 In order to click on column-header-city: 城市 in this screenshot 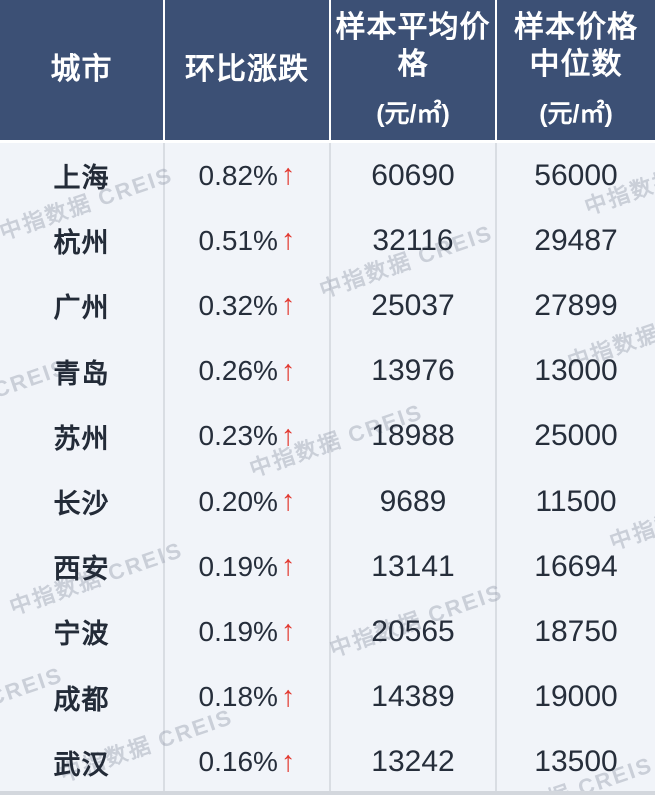, I will do `click(81, 70)`.